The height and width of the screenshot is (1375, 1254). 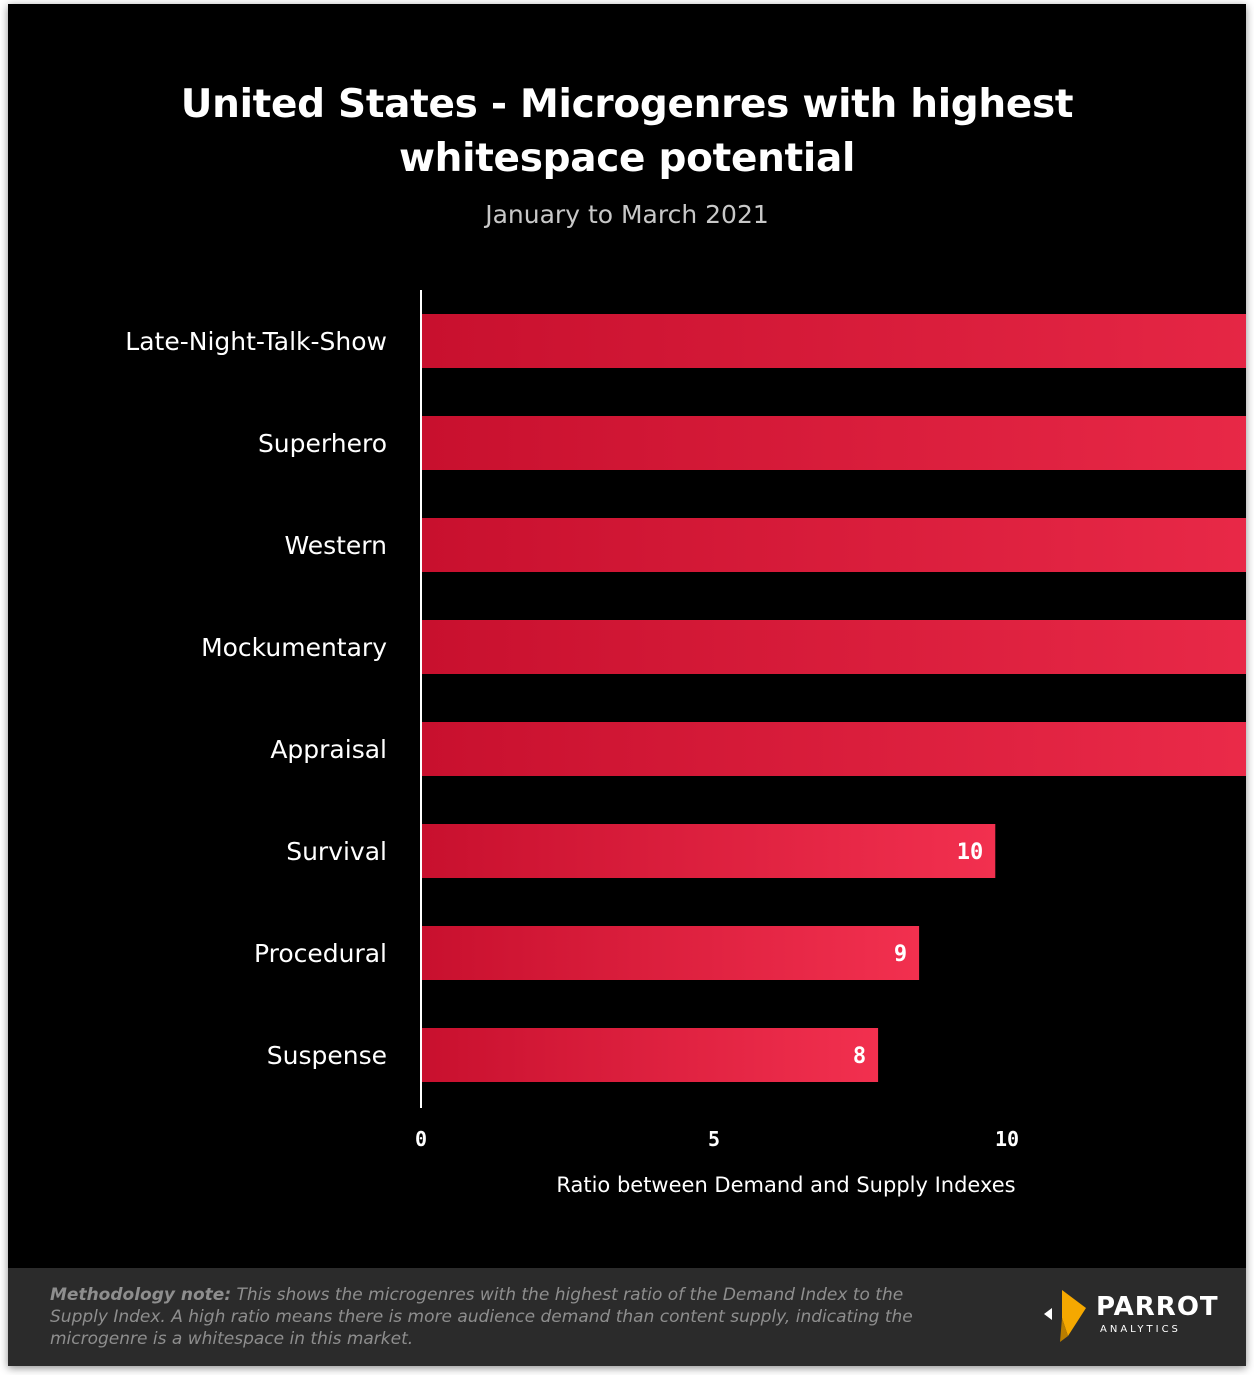 What do you see at coordinates (1007, 1139) in the screenshot?
I see `x-tick-label: 10` at bounding box center [1007, 1139].